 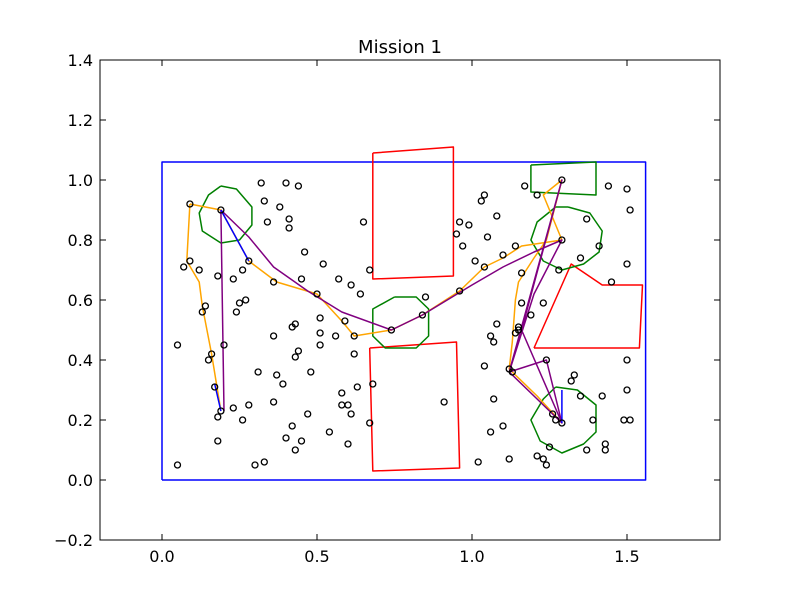 I want to click on chart-title: Mission 1, so click(x=400, y=47).